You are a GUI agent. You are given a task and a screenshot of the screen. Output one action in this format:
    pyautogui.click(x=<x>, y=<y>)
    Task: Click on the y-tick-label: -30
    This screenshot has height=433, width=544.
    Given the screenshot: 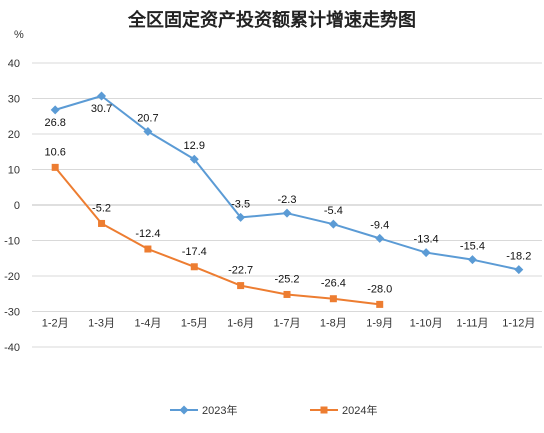 What is the action you would take?
    pyautogui.click(x=12, y=313)
    